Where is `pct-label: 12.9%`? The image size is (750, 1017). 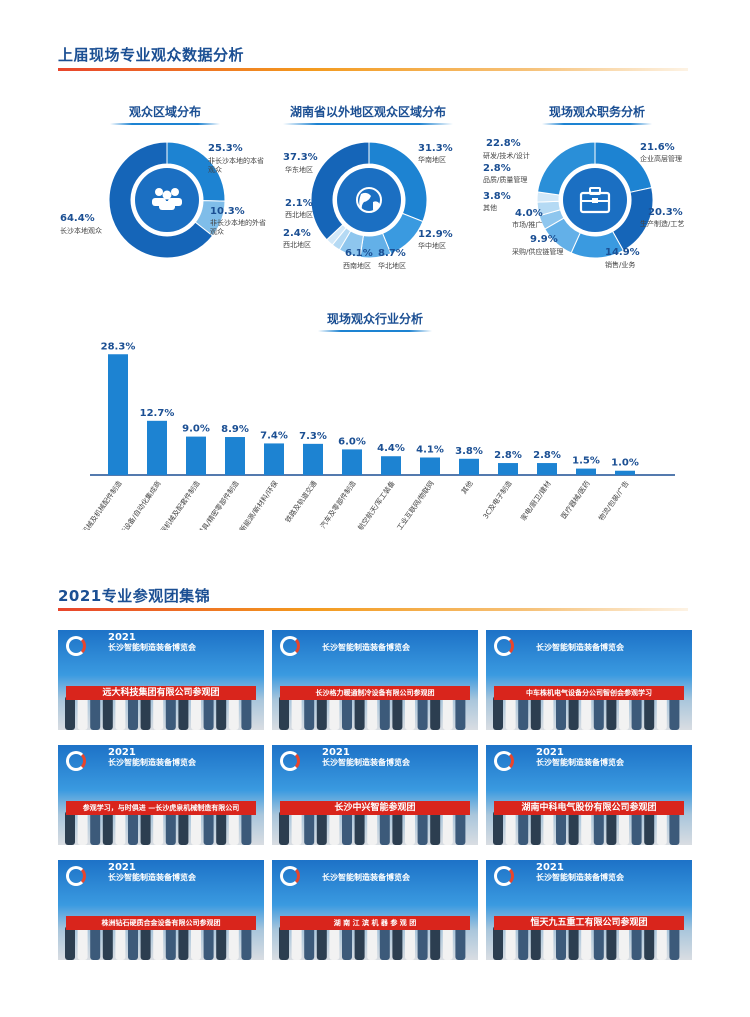 pct-label: 12.9% is located at coordinates (435, 234).